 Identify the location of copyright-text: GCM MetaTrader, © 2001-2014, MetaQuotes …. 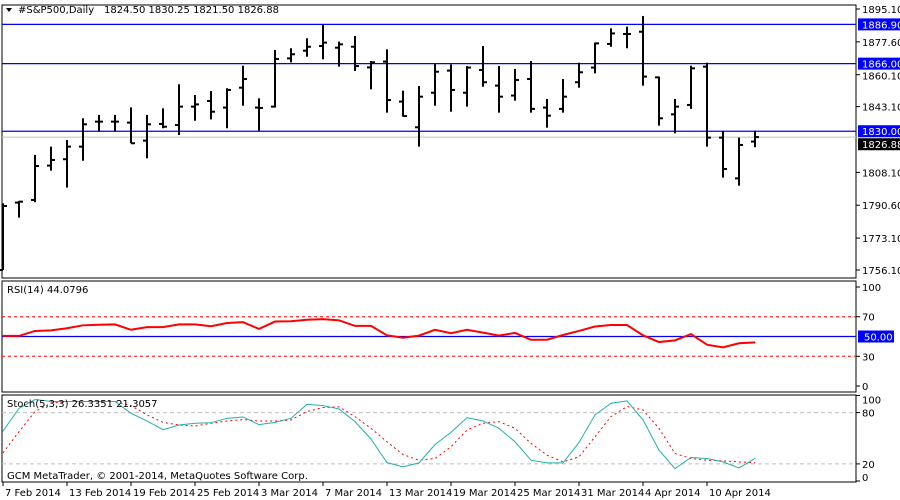
(157, 476).